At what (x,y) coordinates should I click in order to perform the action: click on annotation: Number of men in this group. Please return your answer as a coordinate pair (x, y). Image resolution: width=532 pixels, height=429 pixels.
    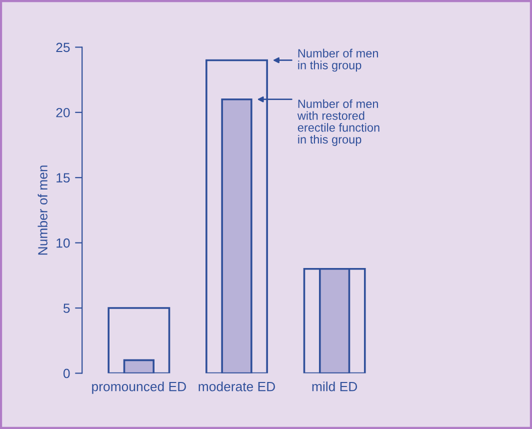
    Looking at the image, I should click on (338, 60).